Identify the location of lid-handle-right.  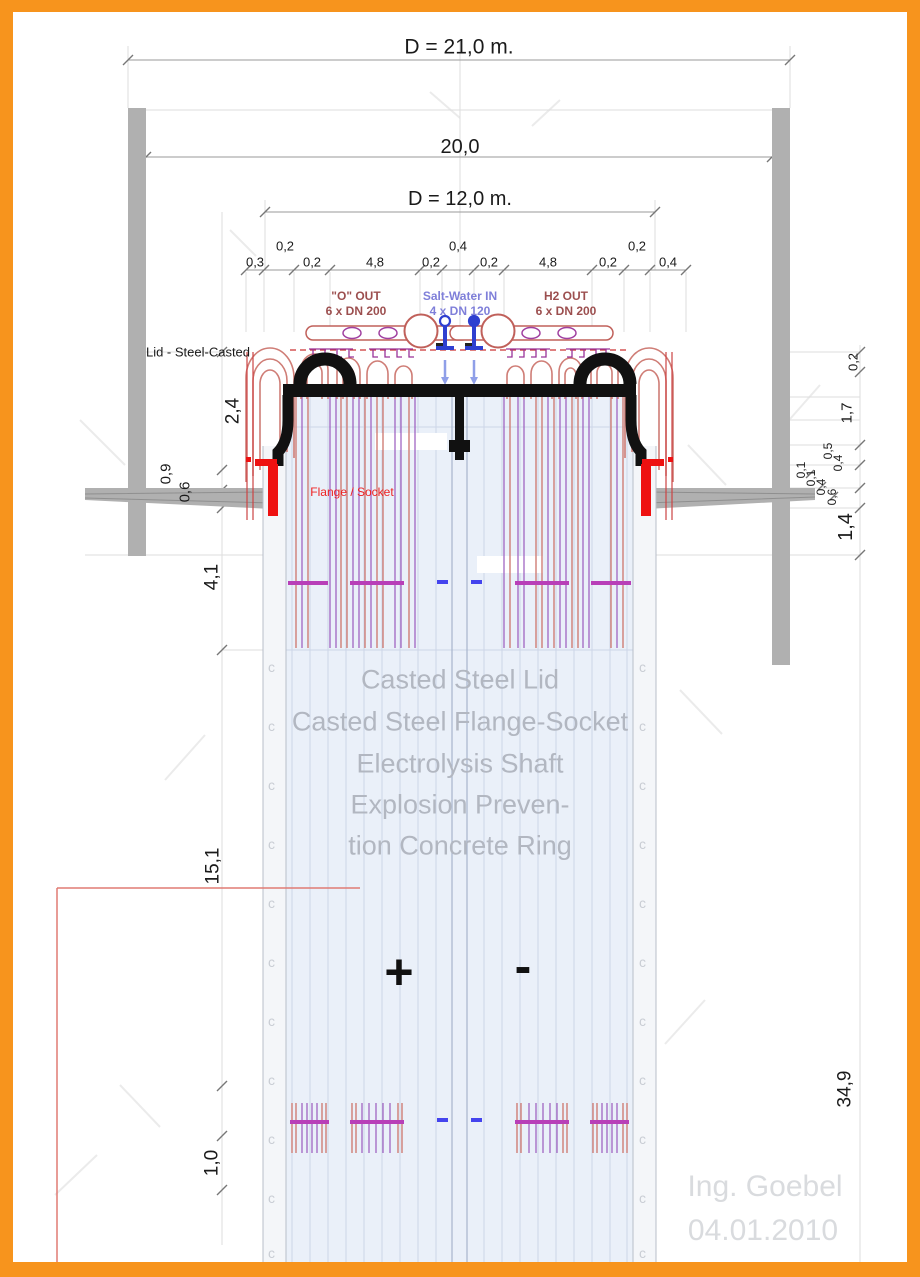
(605, 368).